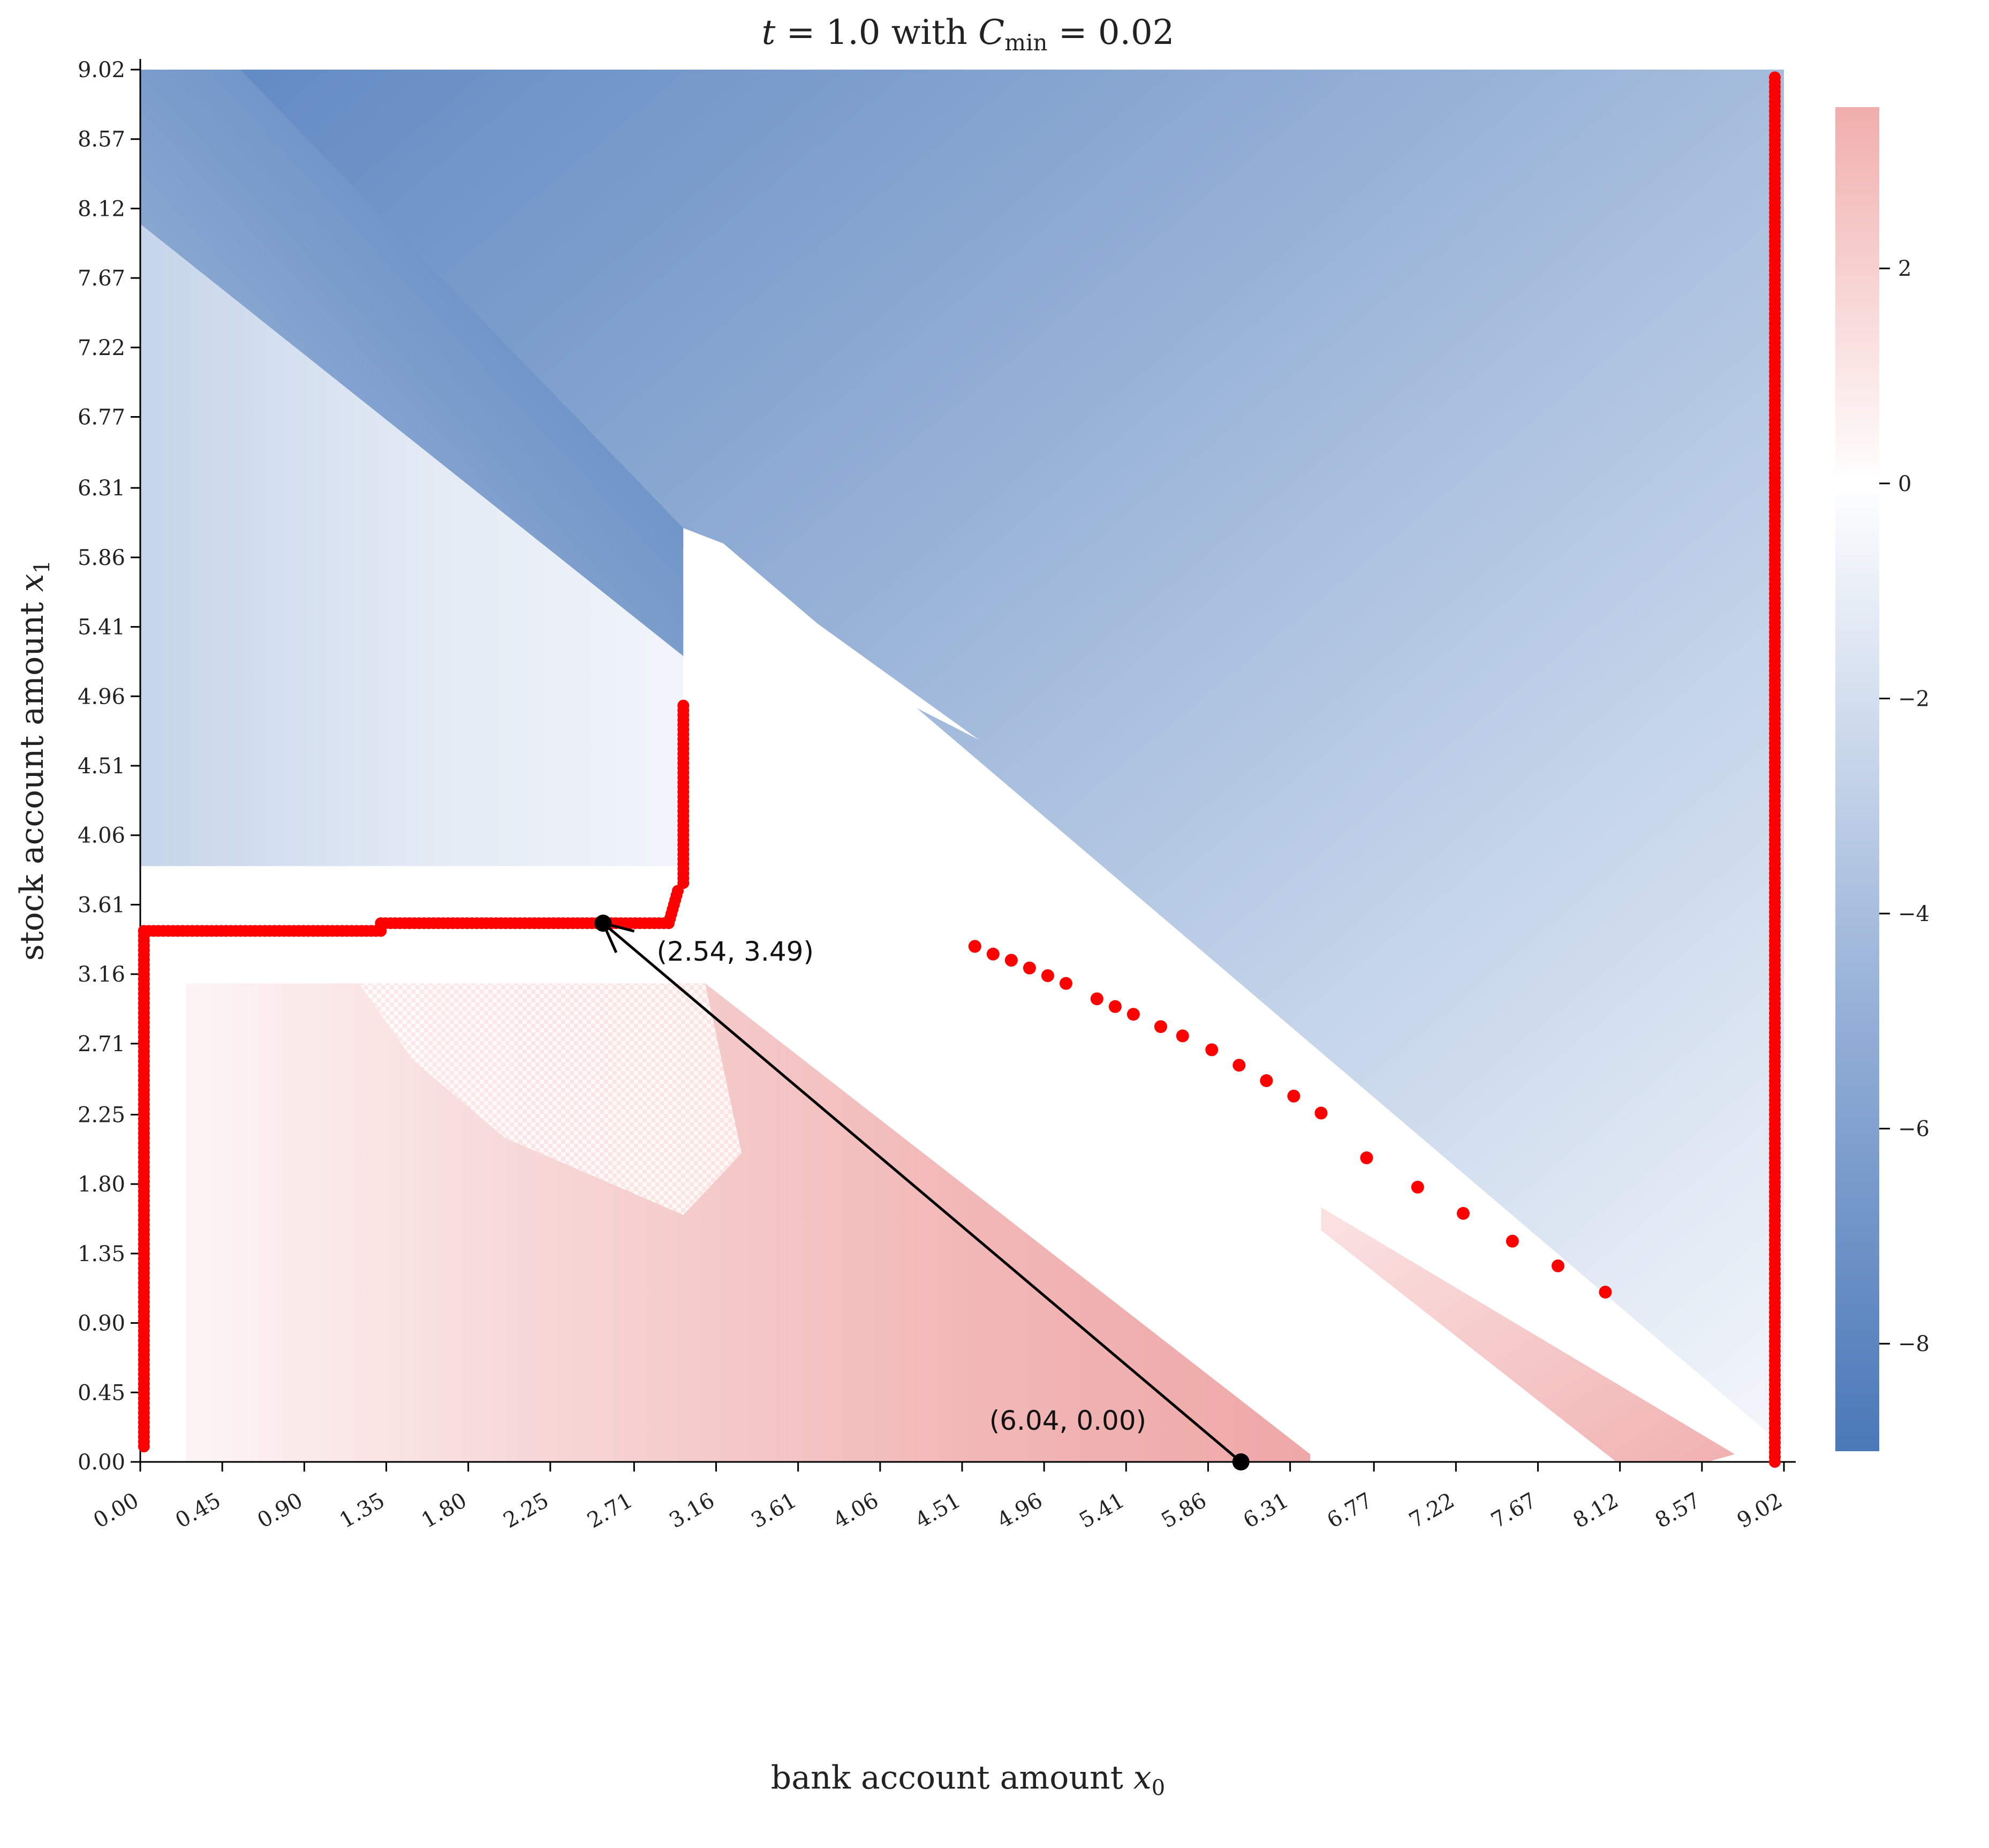 The height and width of the screenshot is (1848, 1989). Describe the element at coordinates (101, 1115) in the screenshot. I see `y-tick-label: 2.25` at that location.